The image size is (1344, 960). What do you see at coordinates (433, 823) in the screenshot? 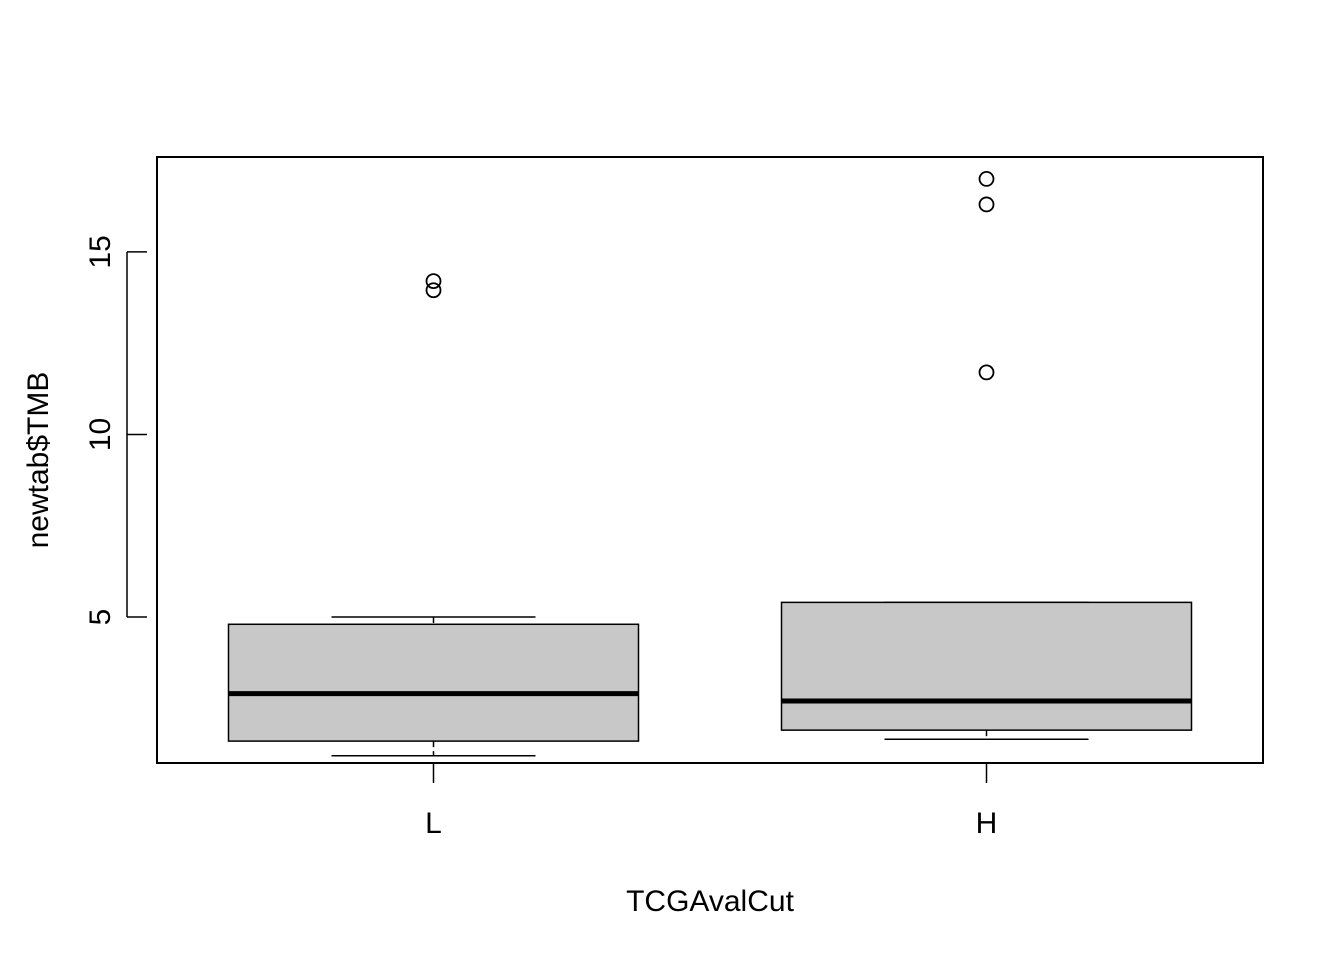
I see `x-tick-label: L` at bounding box center [433, 823].